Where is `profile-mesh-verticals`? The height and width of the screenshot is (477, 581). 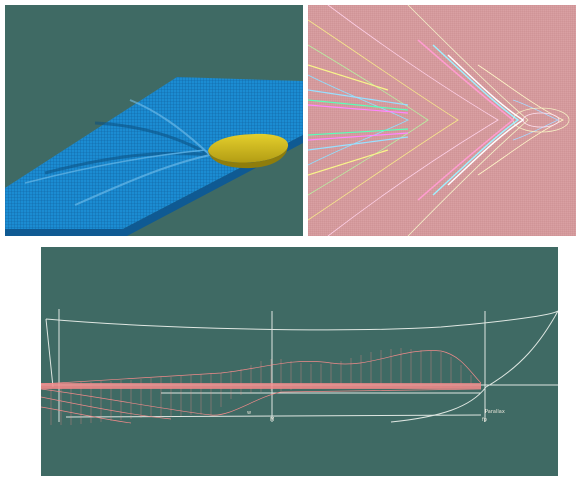 profile-mesh-verticals is located at coordinates (261, 386).